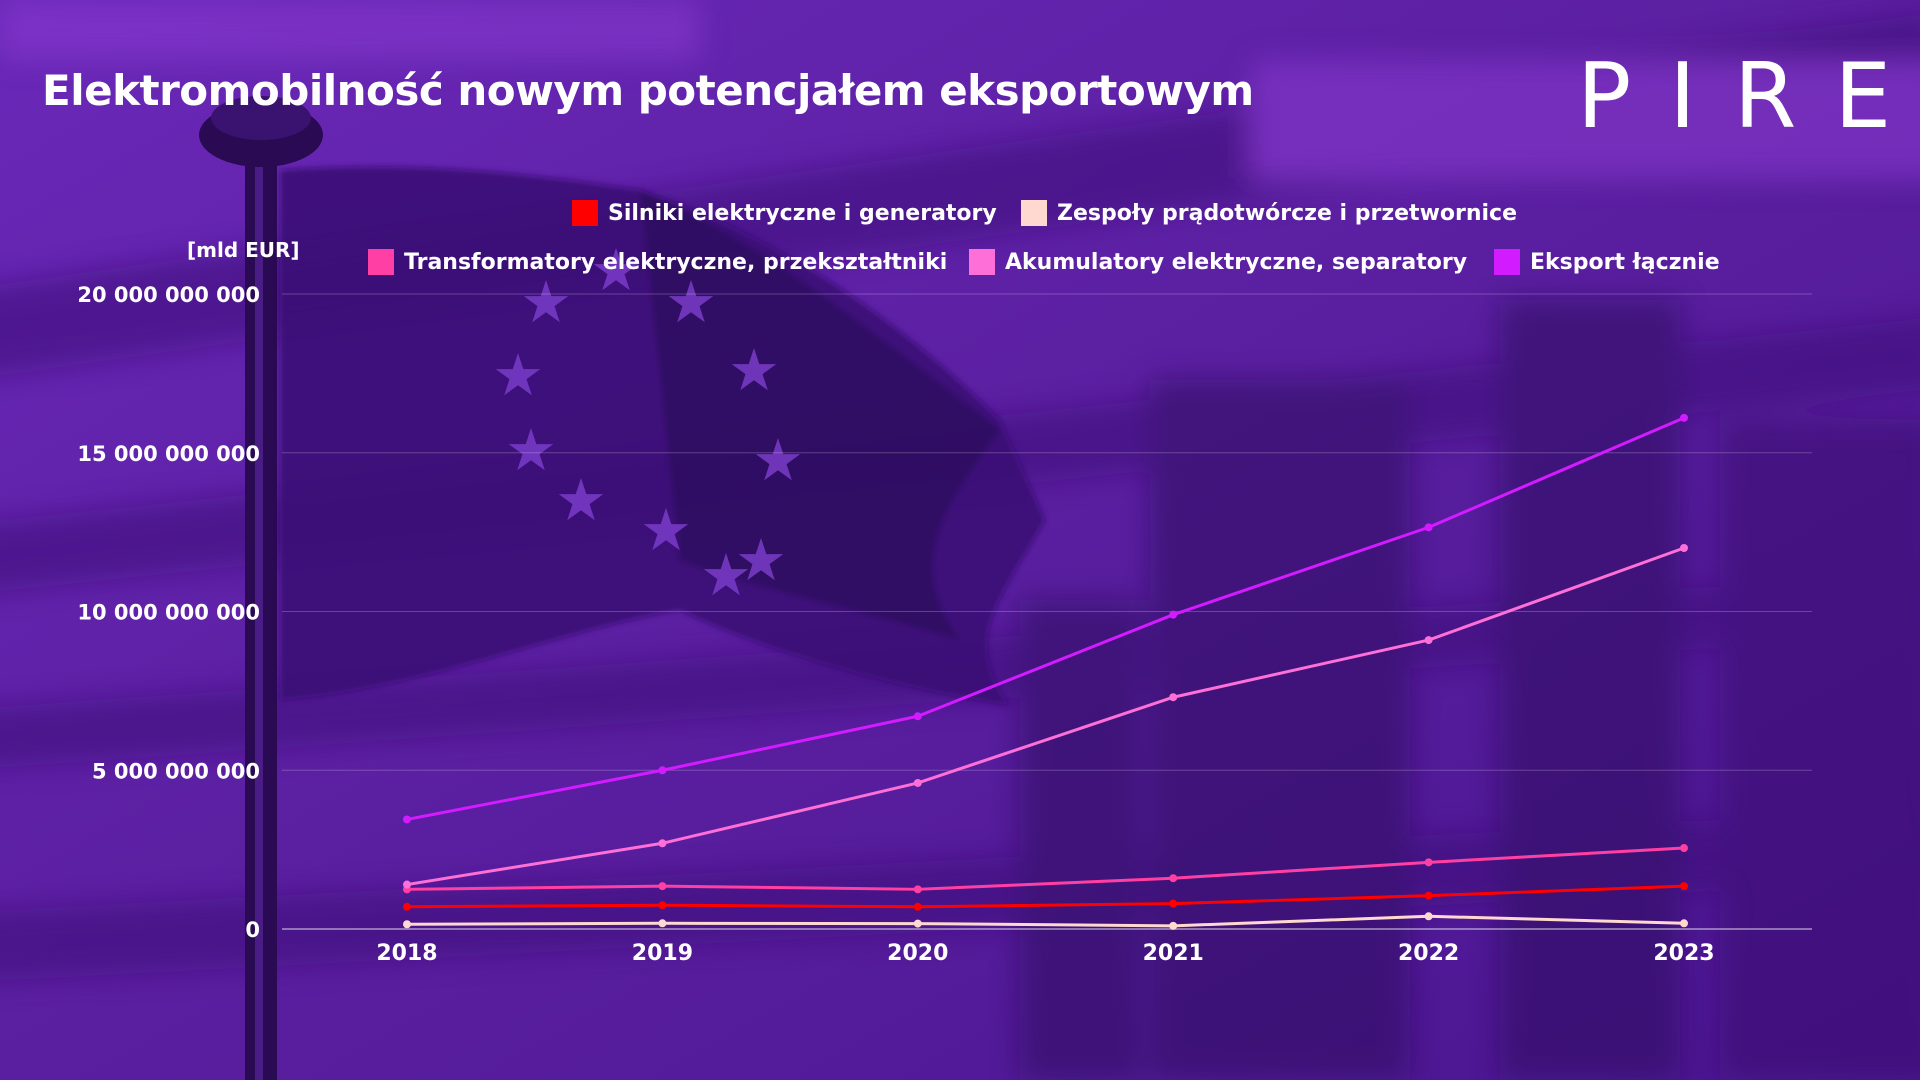 The image size is (1920, 1080). What do you see at coordinates (1045, 868) in the screenshot?
I see `series-line-transformatory` at bounding box center [1045, 868].